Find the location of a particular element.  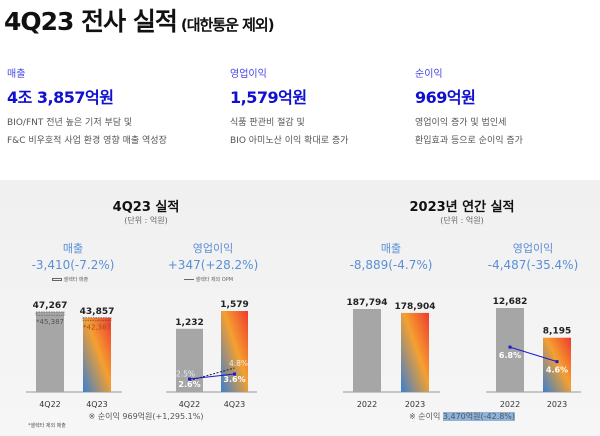

kpi-desc: 환입효과 등으로 순이익 증가 is located at coordinates (469, 141).